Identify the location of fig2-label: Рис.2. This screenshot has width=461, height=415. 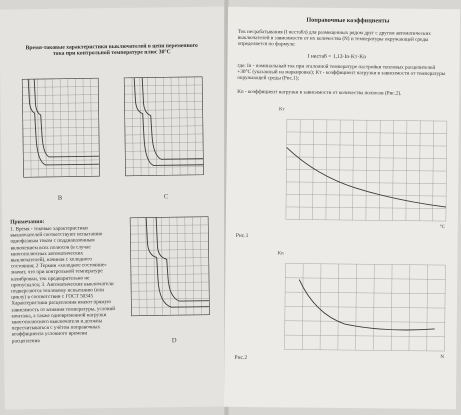
(241, 358).